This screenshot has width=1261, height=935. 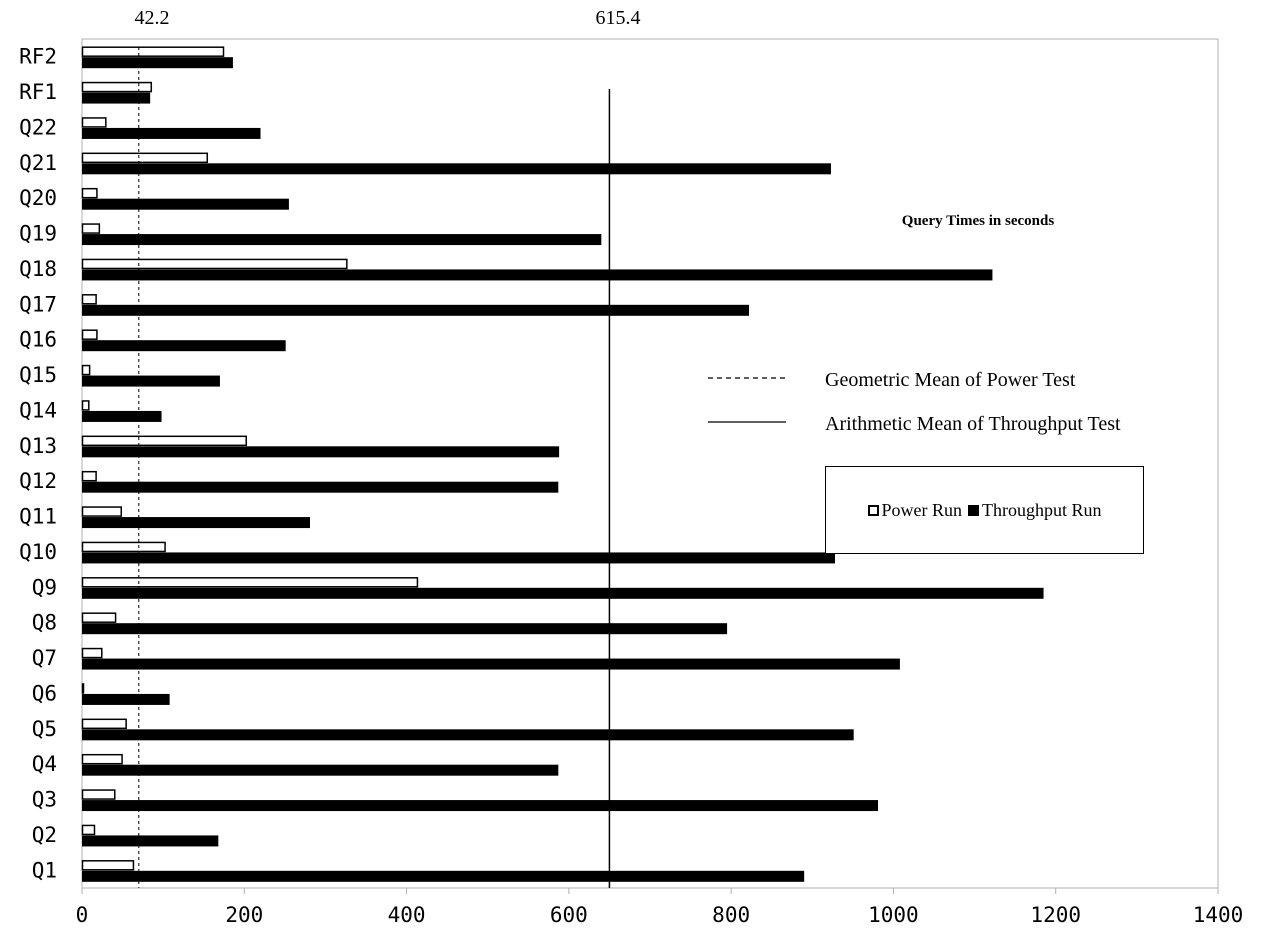 What do you see at coordinates (92, 653) in the screenshot?
I see `bar-power-run-q7` at bounding box center [92, 653].